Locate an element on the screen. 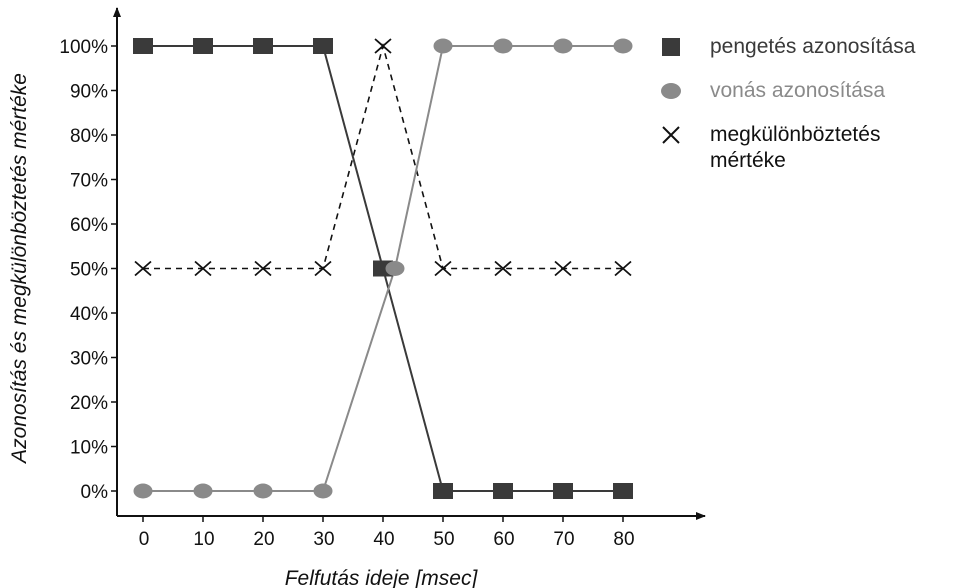  y-tick-label: 40% is located at coordinates (89, 314).